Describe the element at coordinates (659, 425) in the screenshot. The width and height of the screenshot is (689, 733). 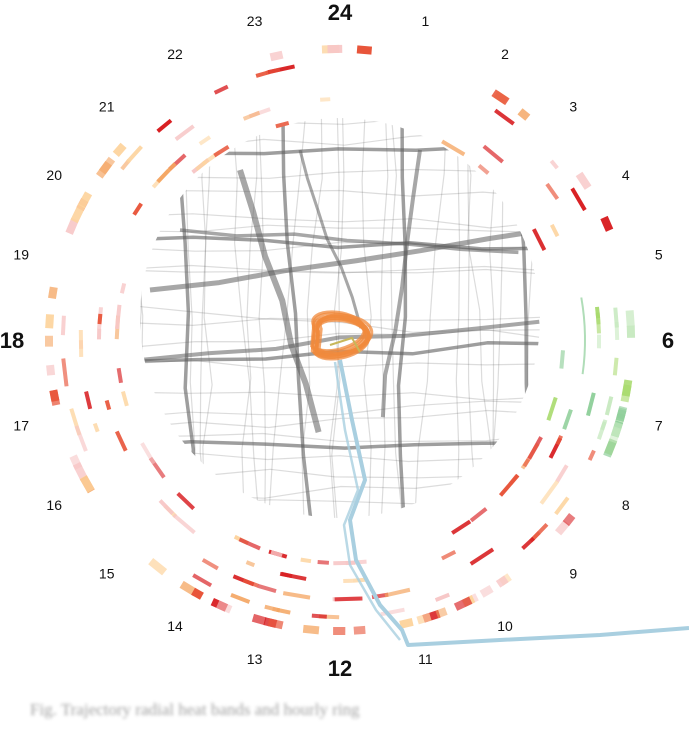
I see `hour-label-7: 7` at that location.